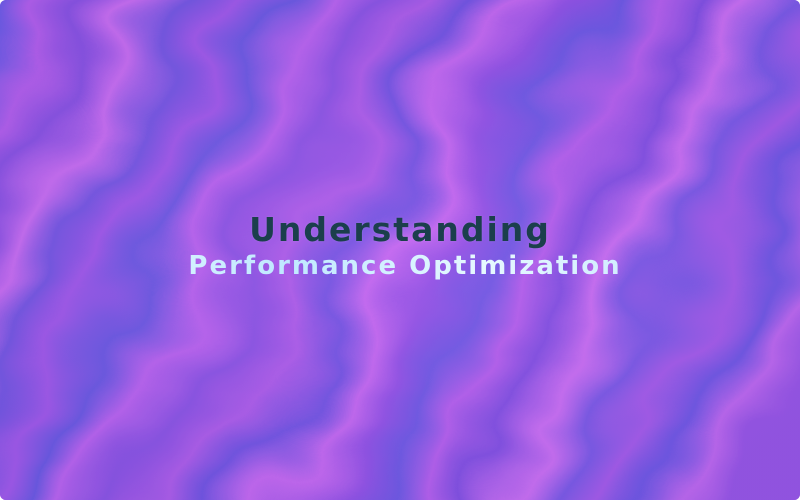 The height and width of the screenshot is (500, 800). Describe the element at coordinates (400, 229) in the screenshot. I see `title-line-understanding: Understanding` at that location.